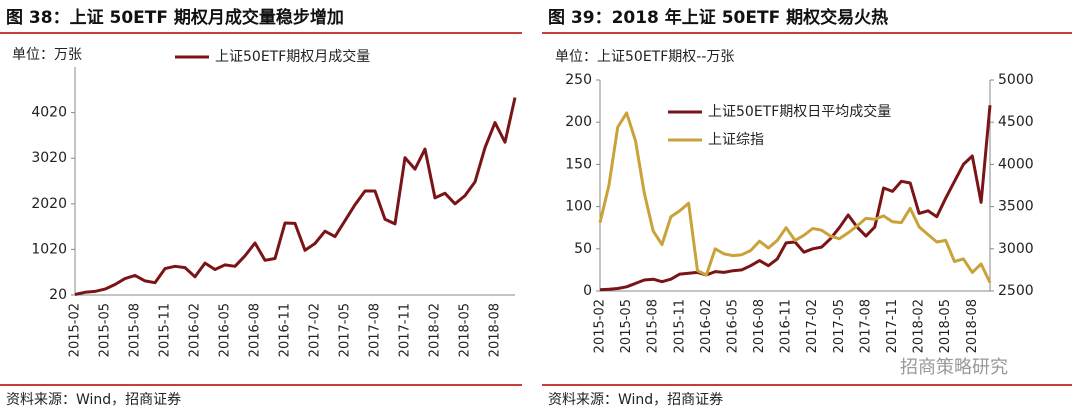 The height and width of the screenshot is (416, 1080). What do you see at coordinates (49, 204) in the screenshot?
I see `y-tick-label: 2020` at bounding box center [49, 204].